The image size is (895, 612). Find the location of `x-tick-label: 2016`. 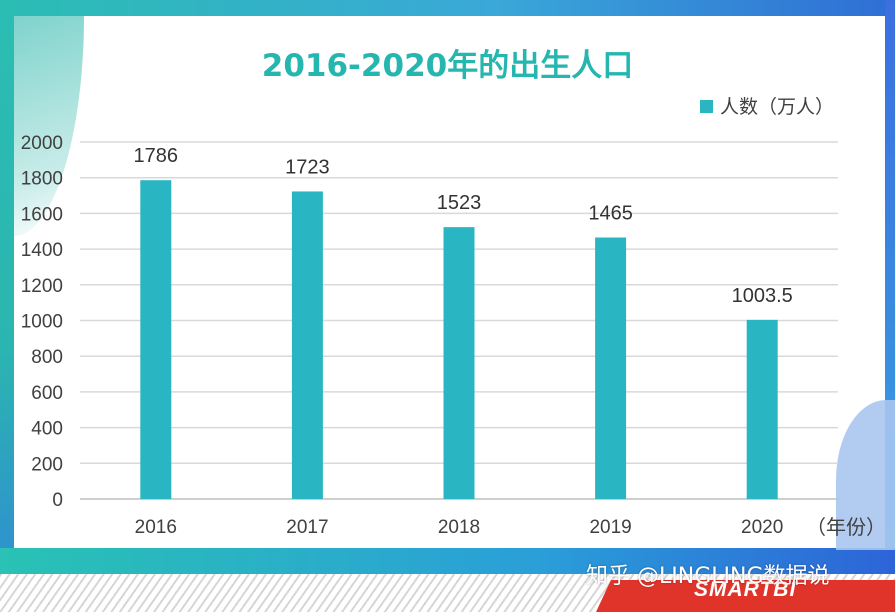

x-tick-label: 2016 is located at coordinates (156, 527).